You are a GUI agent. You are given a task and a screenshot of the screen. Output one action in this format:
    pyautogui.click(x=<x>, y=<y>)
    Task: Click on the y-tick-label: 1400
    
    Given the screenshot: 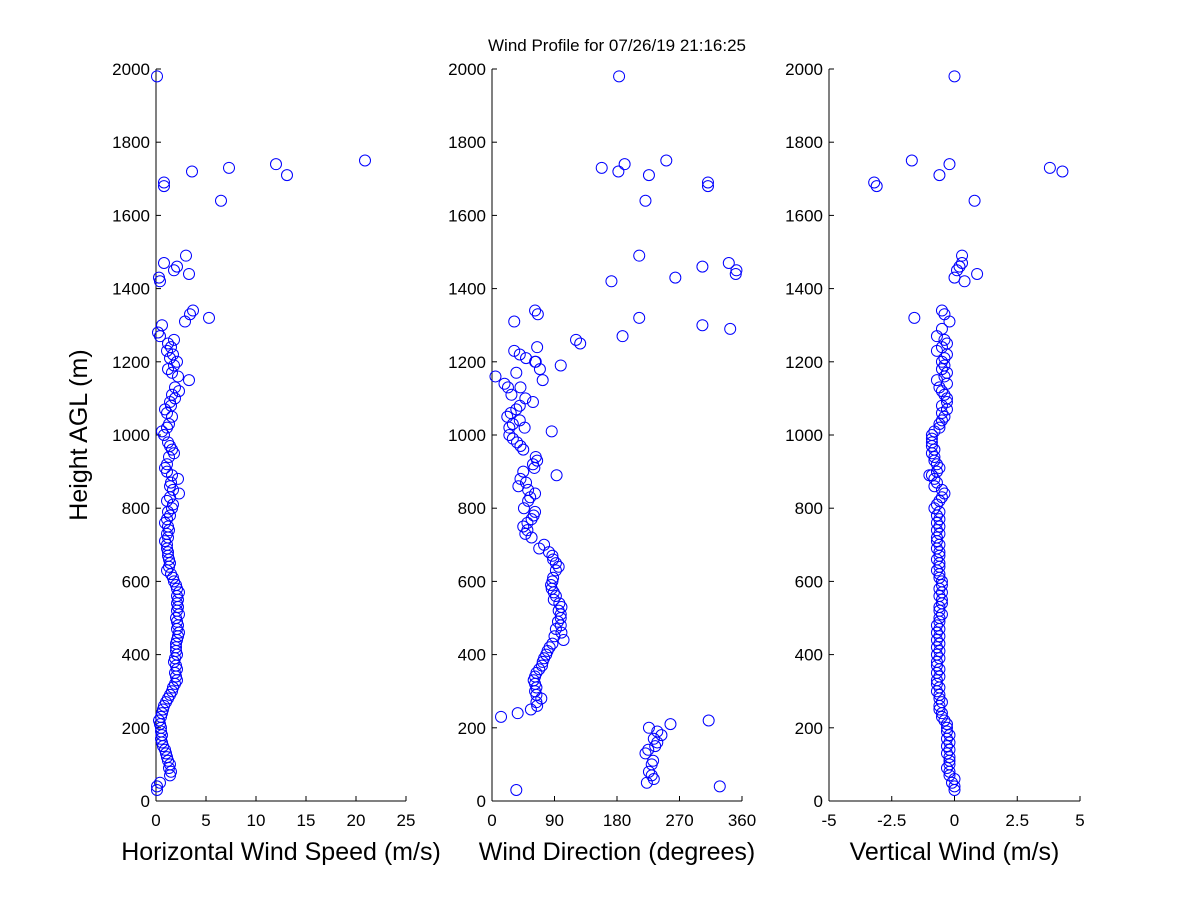 What is the action you would take?
    pyautogui.click(x=804, y=289)
    